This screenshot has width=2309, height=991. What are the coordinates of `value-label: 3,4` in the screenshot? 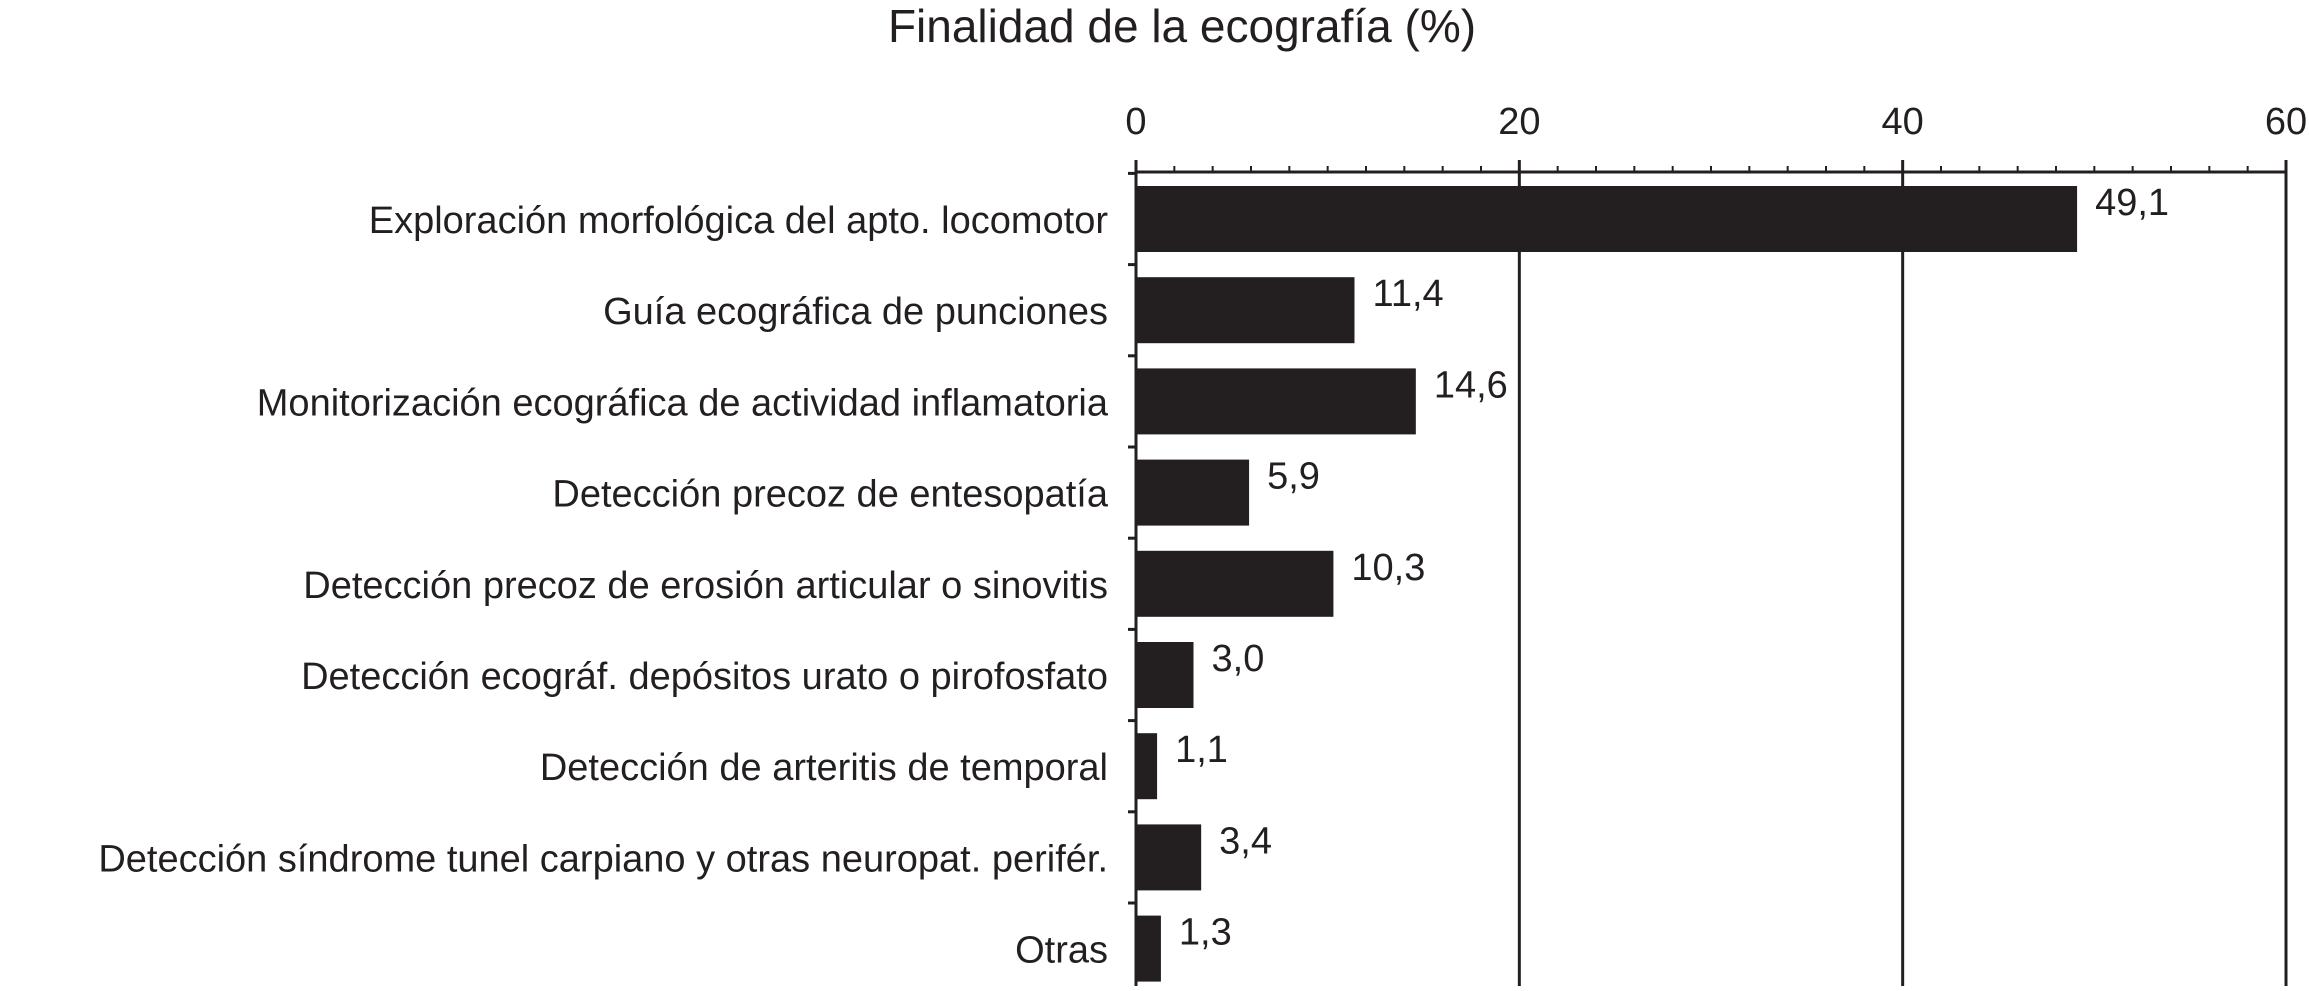 It's located at (1245, 841).